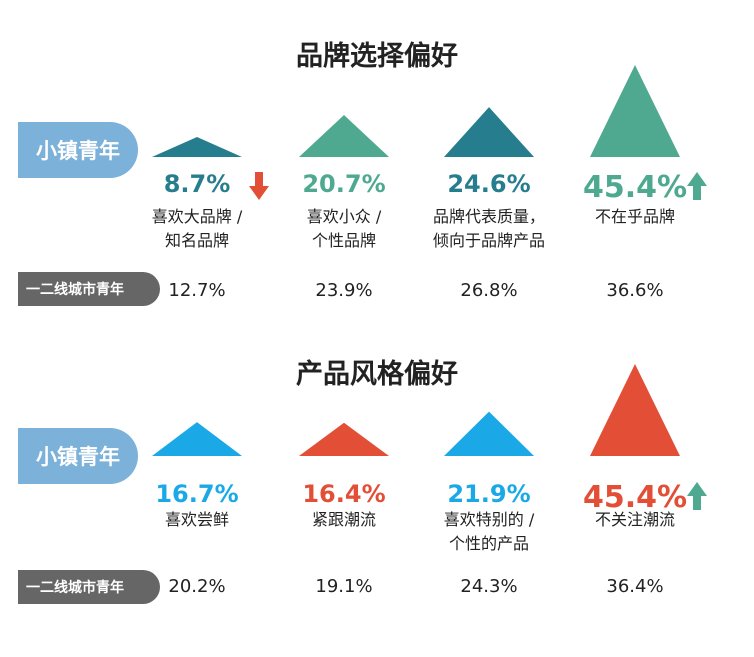  I want to click on category-label-0-2: 品牌代表质量， 倾向于品牌产品, so click(489, 229).